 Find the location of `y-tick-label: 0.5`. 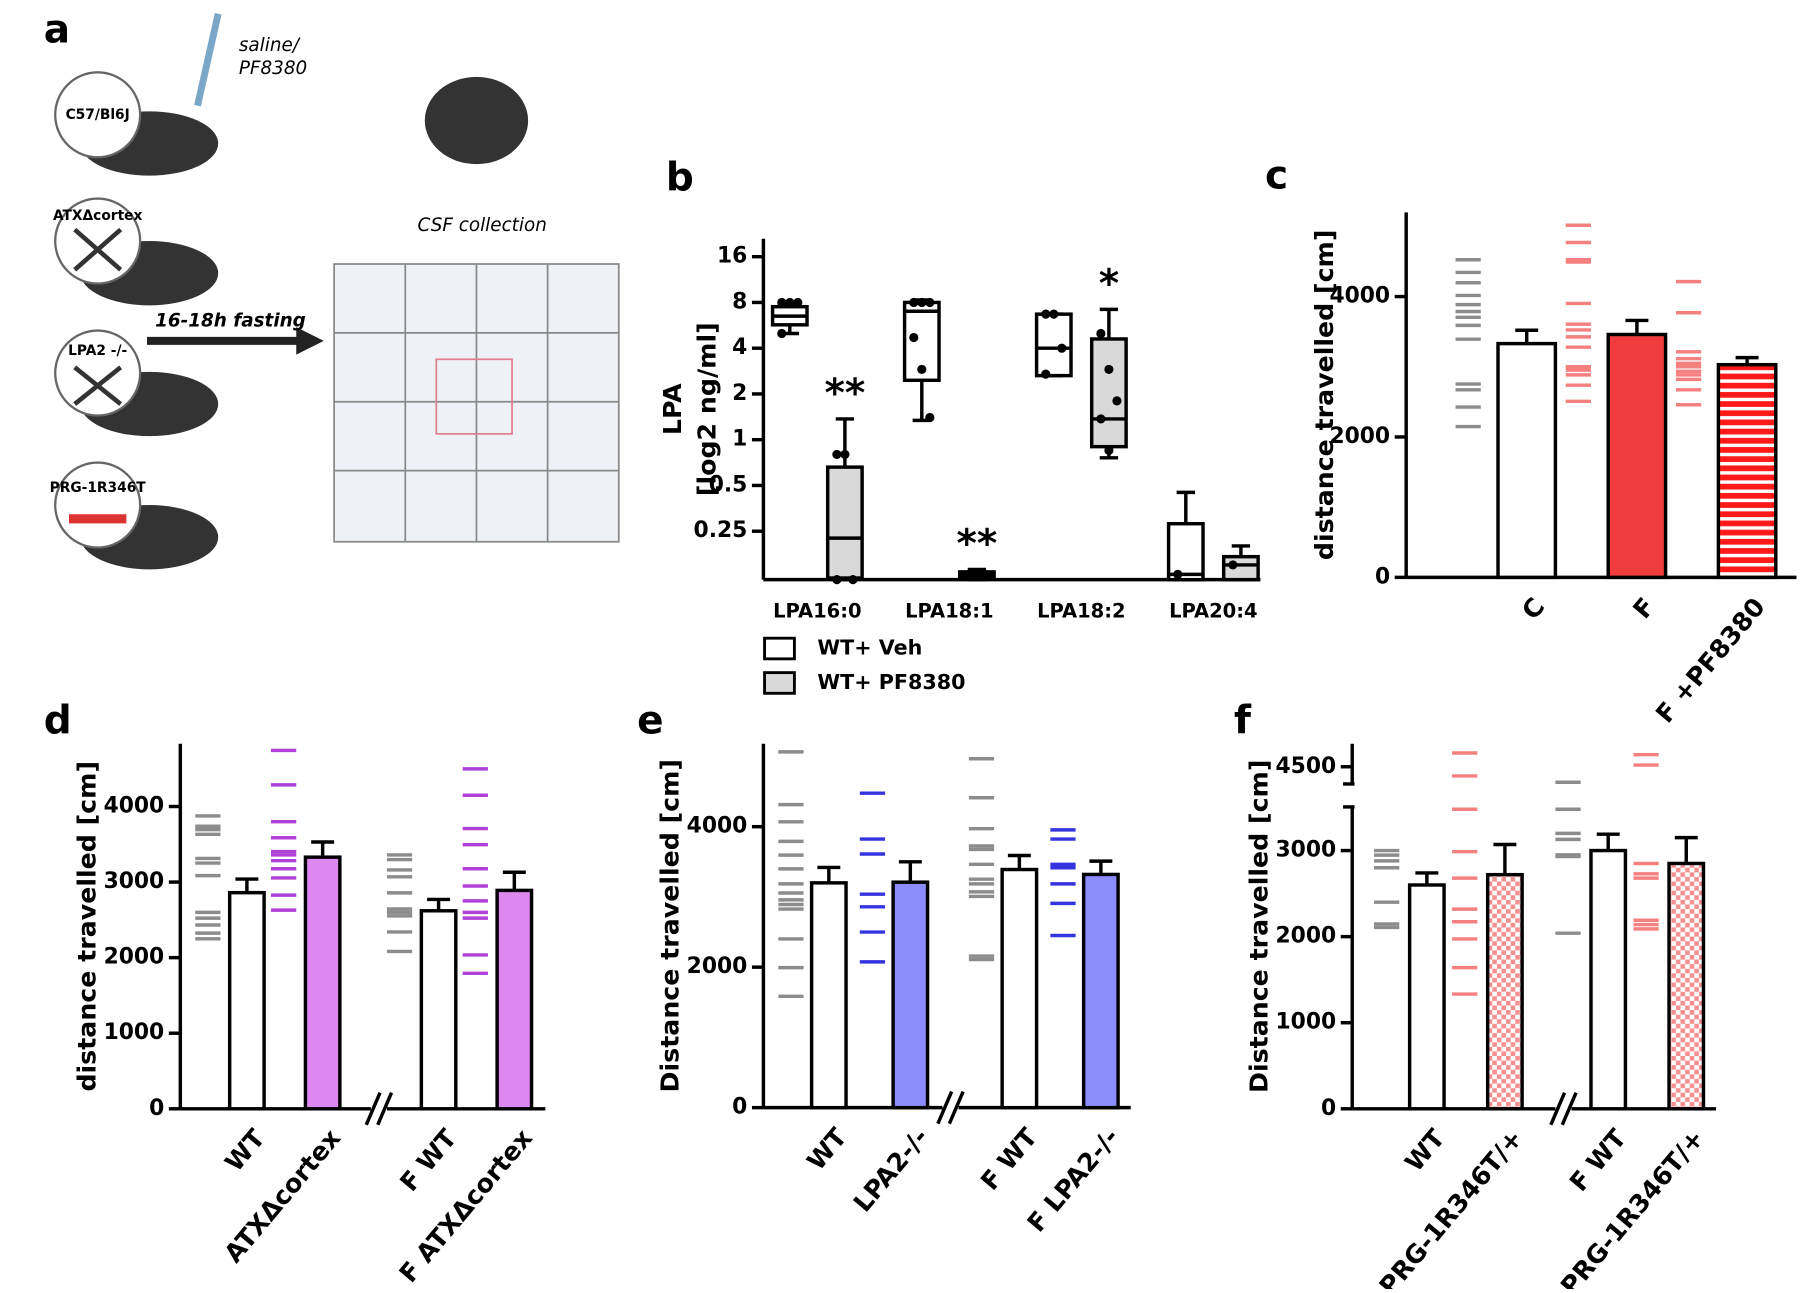

y-tick-label: 0.5 is located at coordinates (728, 484).